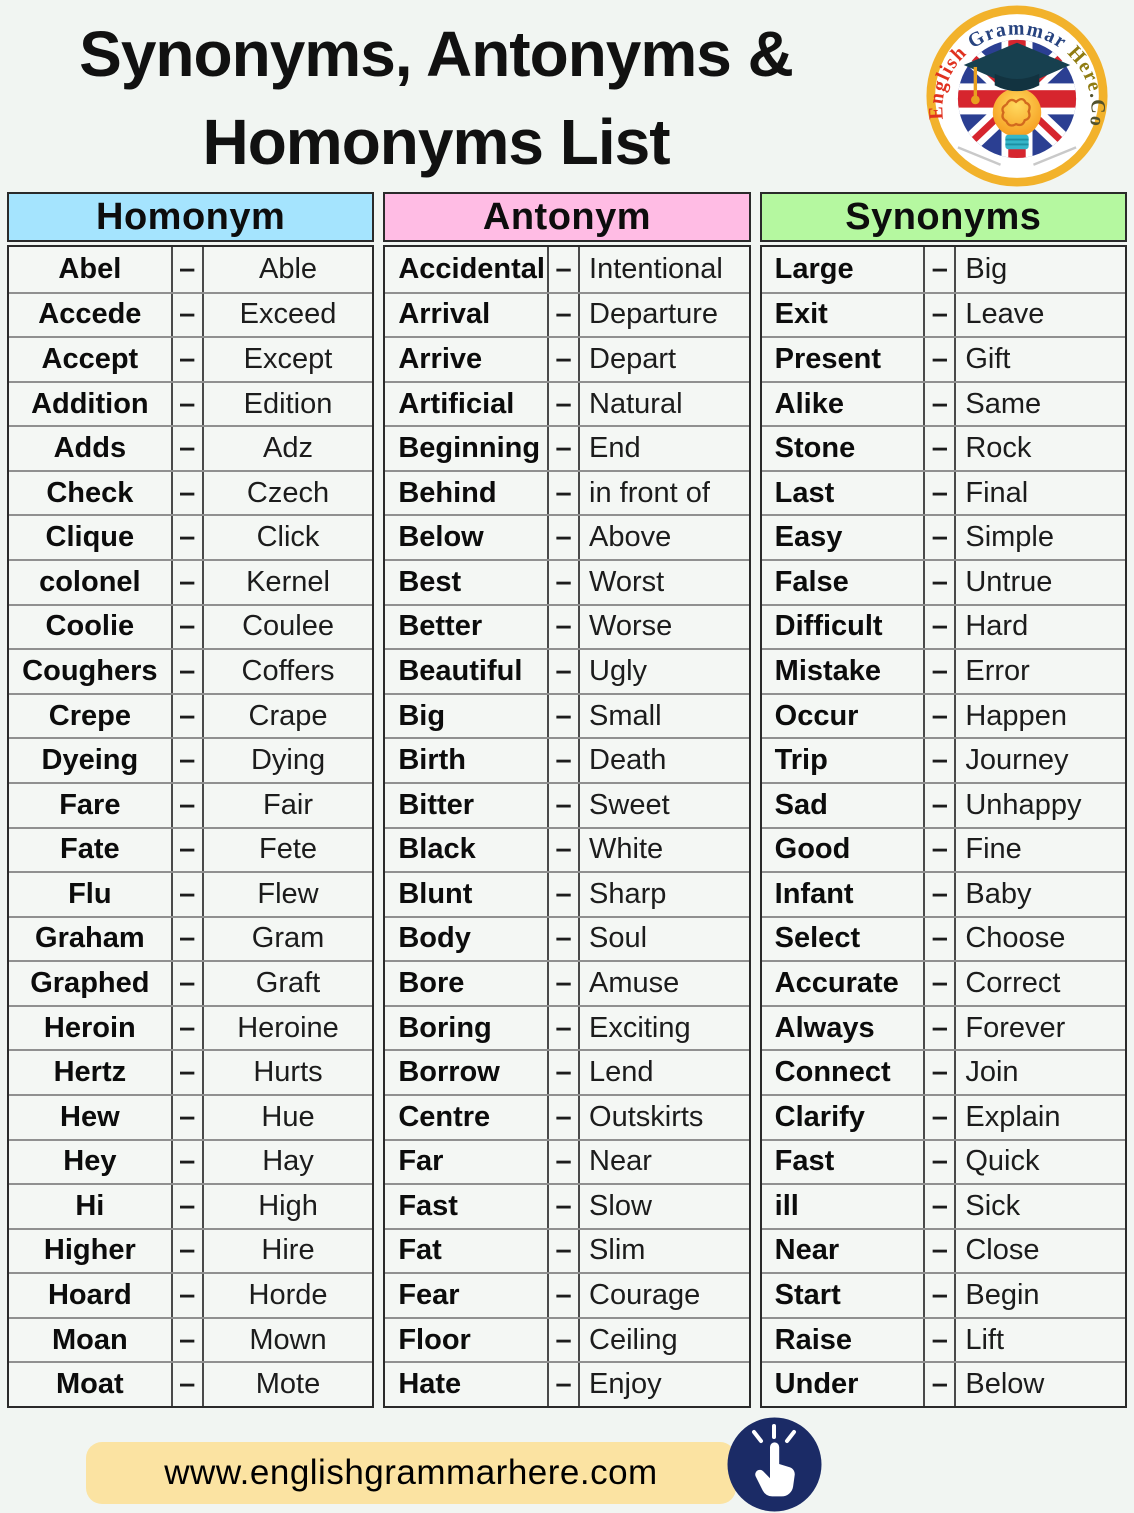 This screenshot has width=1134, height=1513. Describe the element at coordinates (411, 1473) in the screenshot. I see `website-url-pill: www.englishgrammarhere.com` at that location.